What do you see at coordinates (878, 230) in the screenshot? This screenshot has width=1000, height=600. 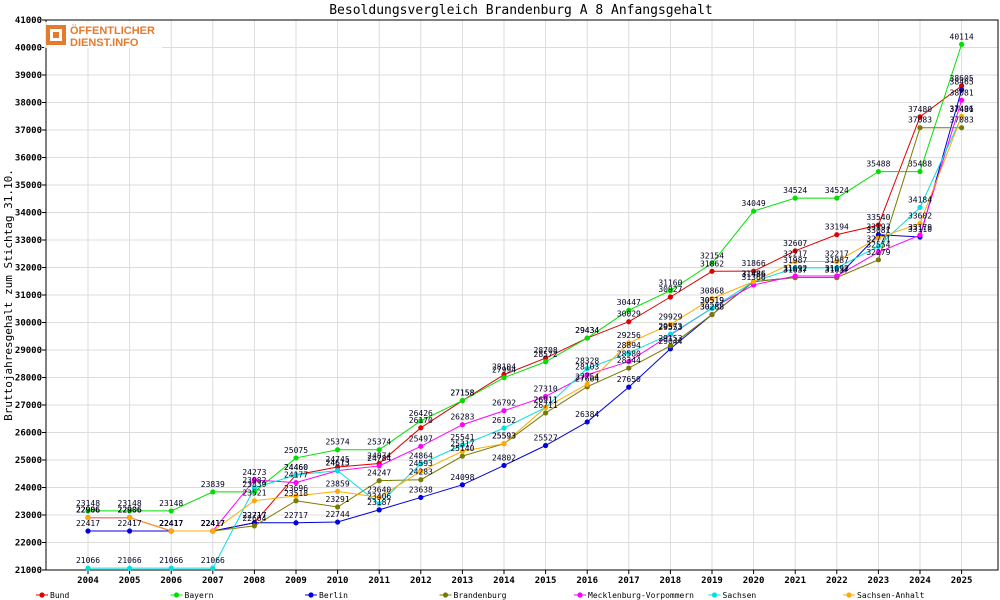 I see `data-label: 33081` at bounding box center [878, 230].